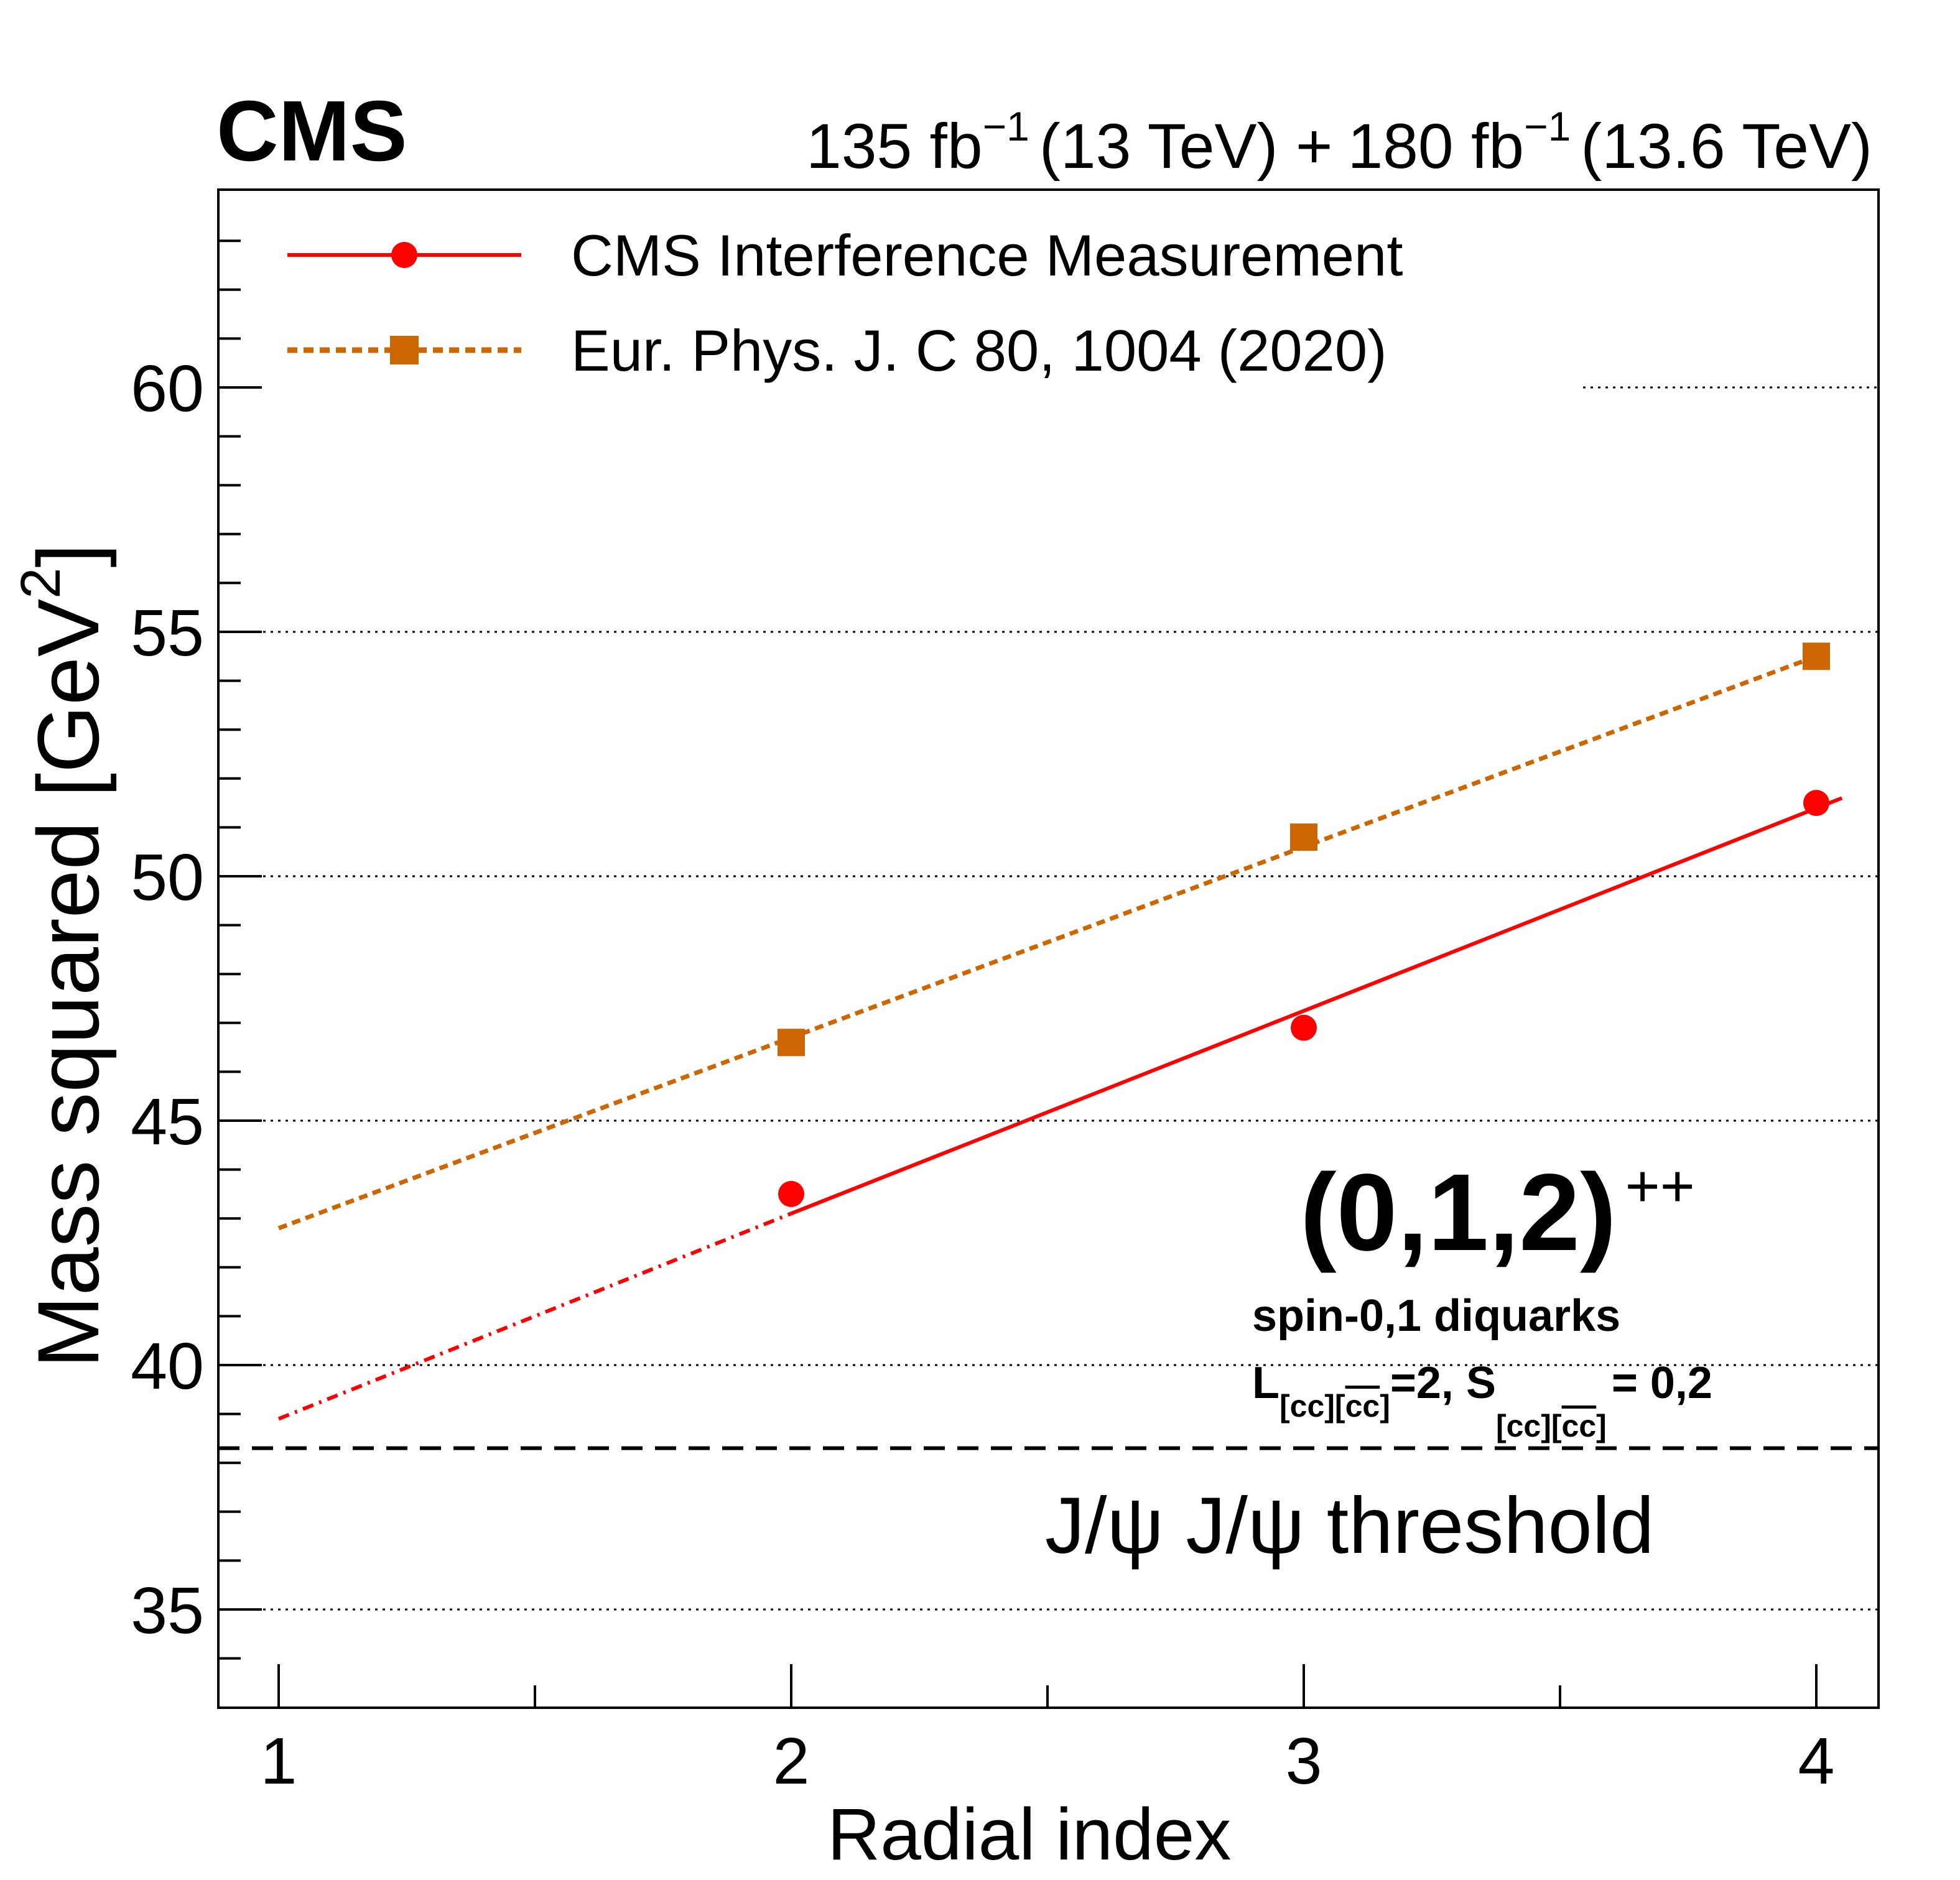  I want to click on state-label-sup: ++, so click(1660, 1186).